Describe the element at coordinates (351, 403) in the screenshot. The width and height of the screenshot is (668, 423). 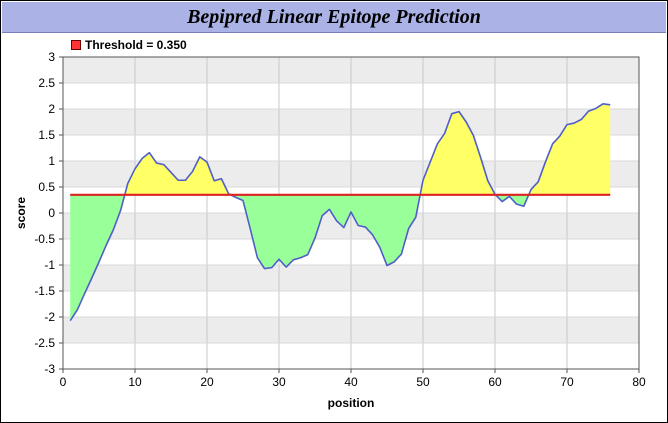
I see `x-axis-title: position` at that location.